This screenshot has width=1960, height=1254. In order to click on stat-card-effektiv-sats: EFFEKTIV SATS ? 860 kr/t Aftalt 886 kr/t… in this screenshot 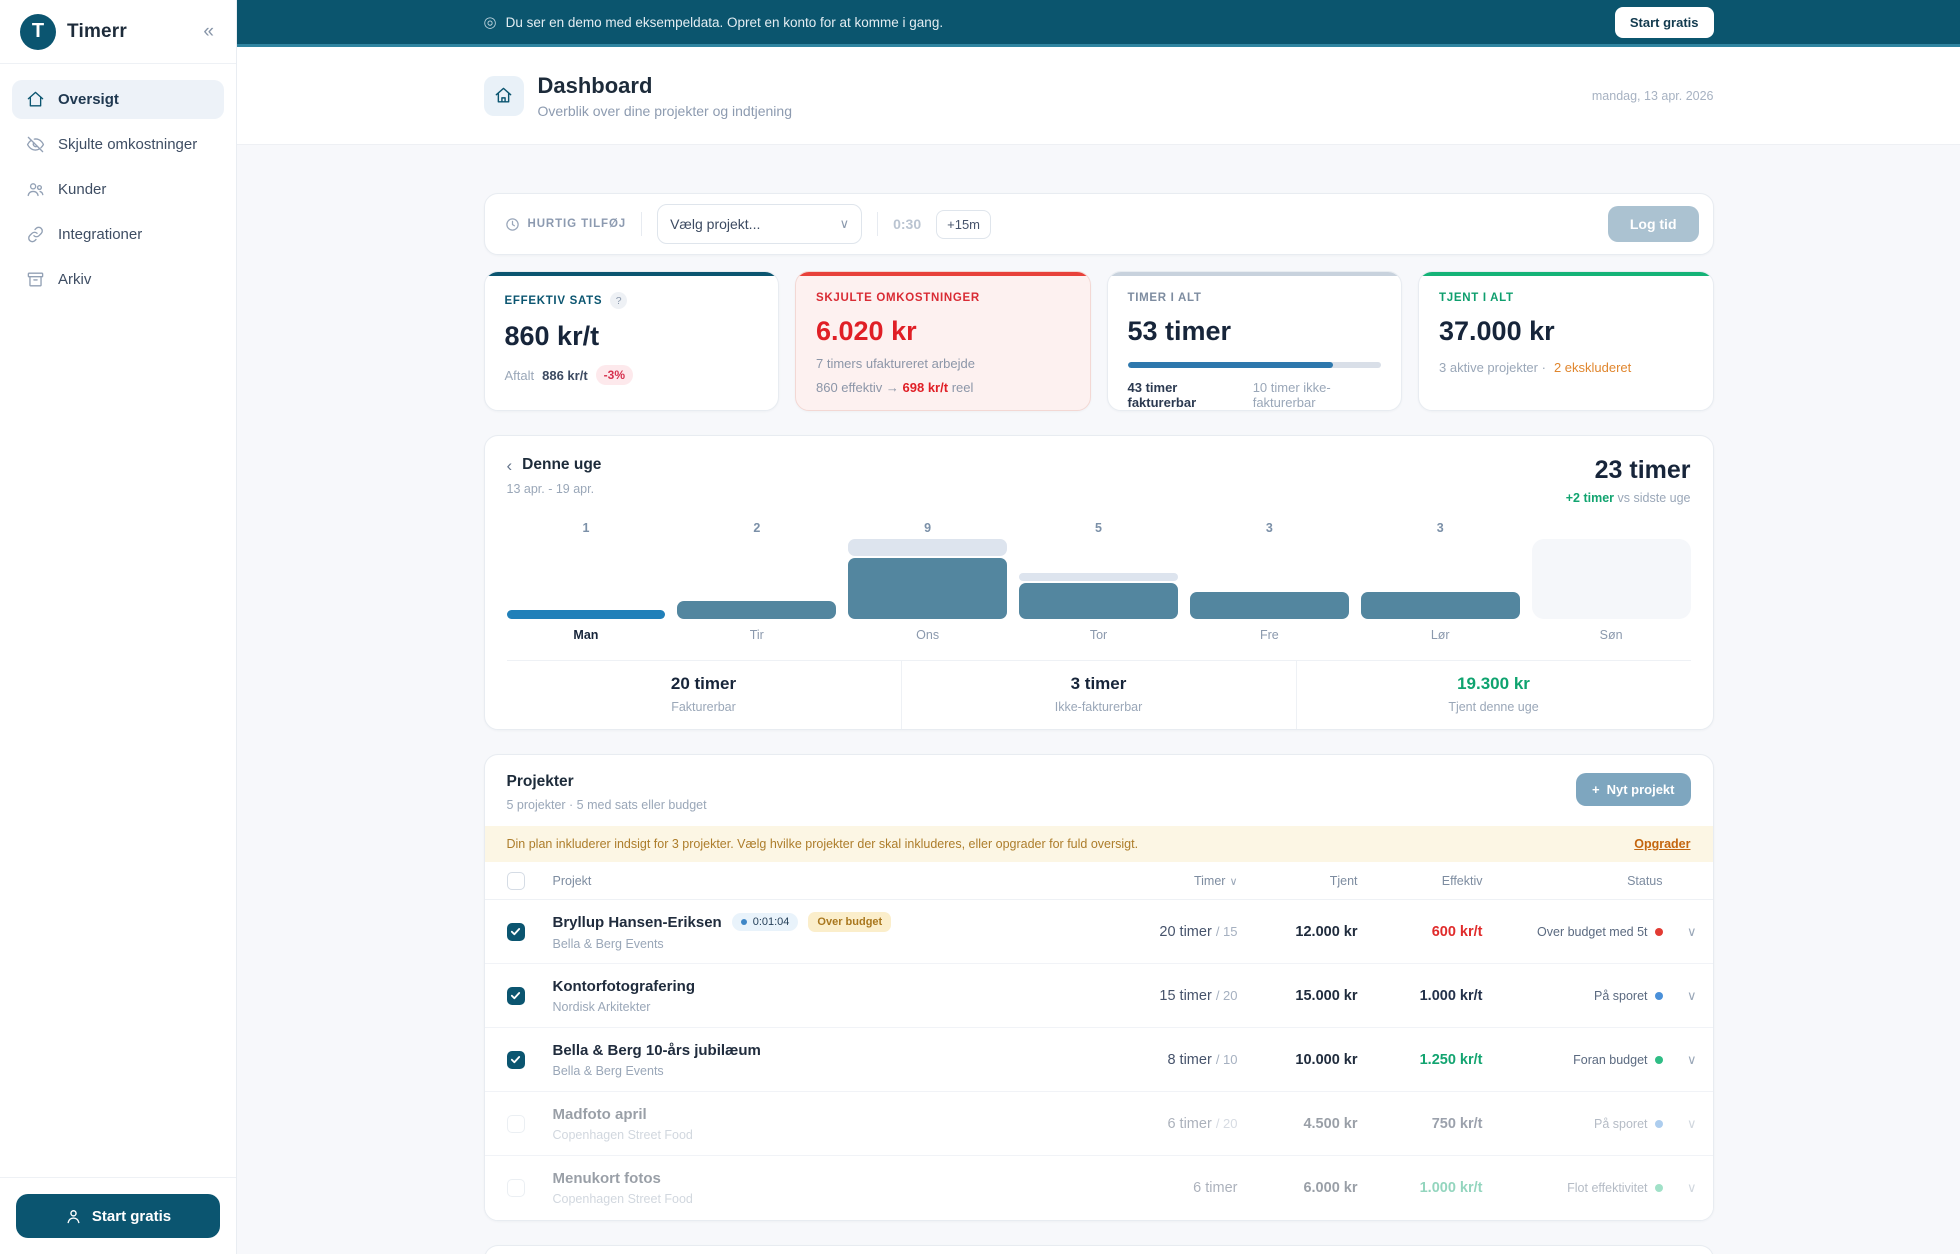, I will do `click(631, 341)`.